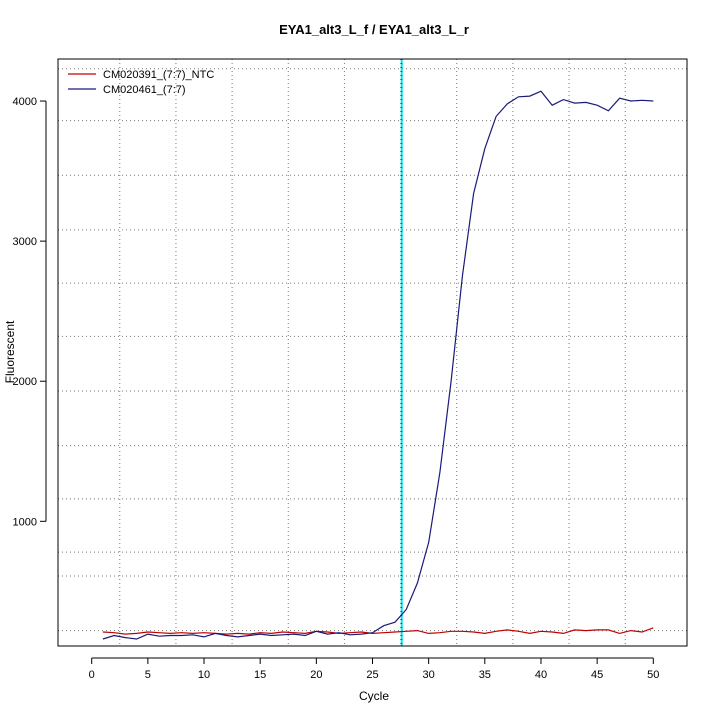  What do you see at coordinates (597, 675) in the screenshot?
I see `x-tick-label-9: 45` at bounding box center [597, 675].